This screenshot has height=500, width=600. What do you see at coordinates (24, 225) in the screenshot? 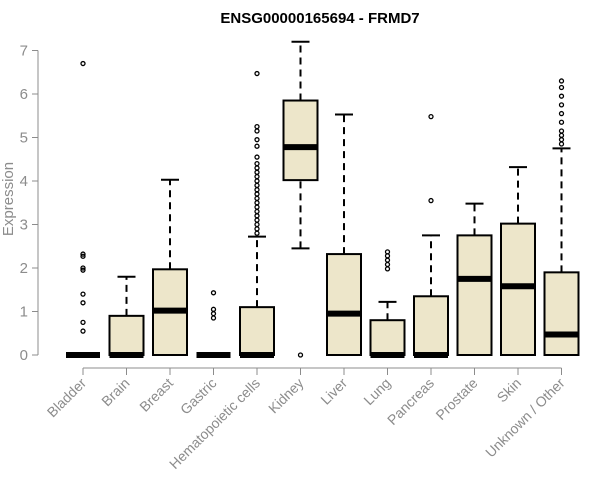
I see `y-tick-label: 3` at bounding box center [24, 225].